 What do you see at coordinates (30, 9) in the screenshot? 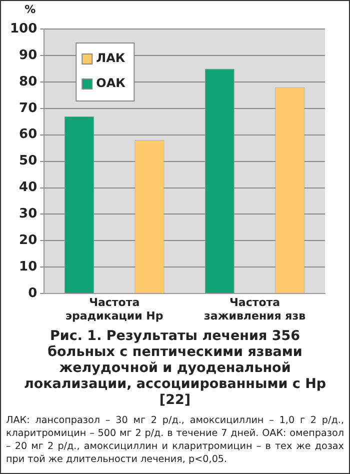
I see `y-axis-title: %` at bounding box center [30, 9].